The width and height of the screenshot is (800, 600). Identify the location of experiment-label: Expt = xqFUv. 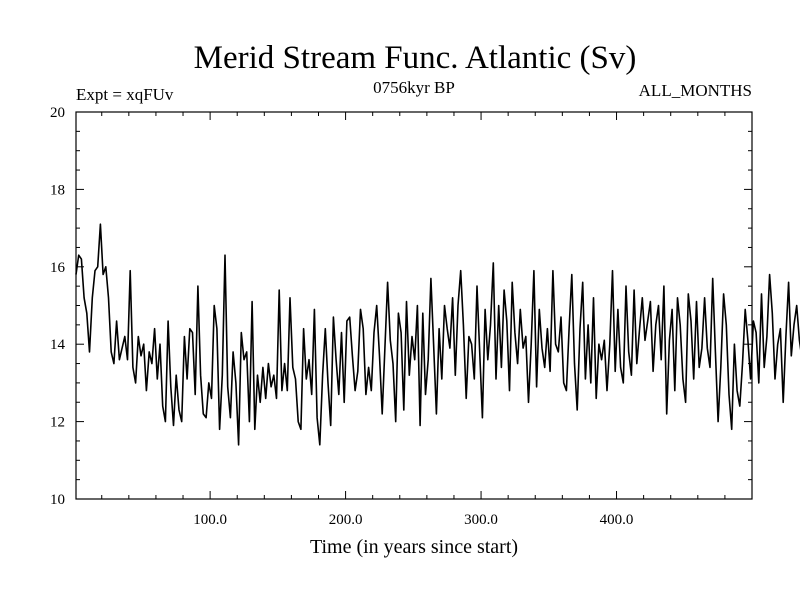
(125, 94).